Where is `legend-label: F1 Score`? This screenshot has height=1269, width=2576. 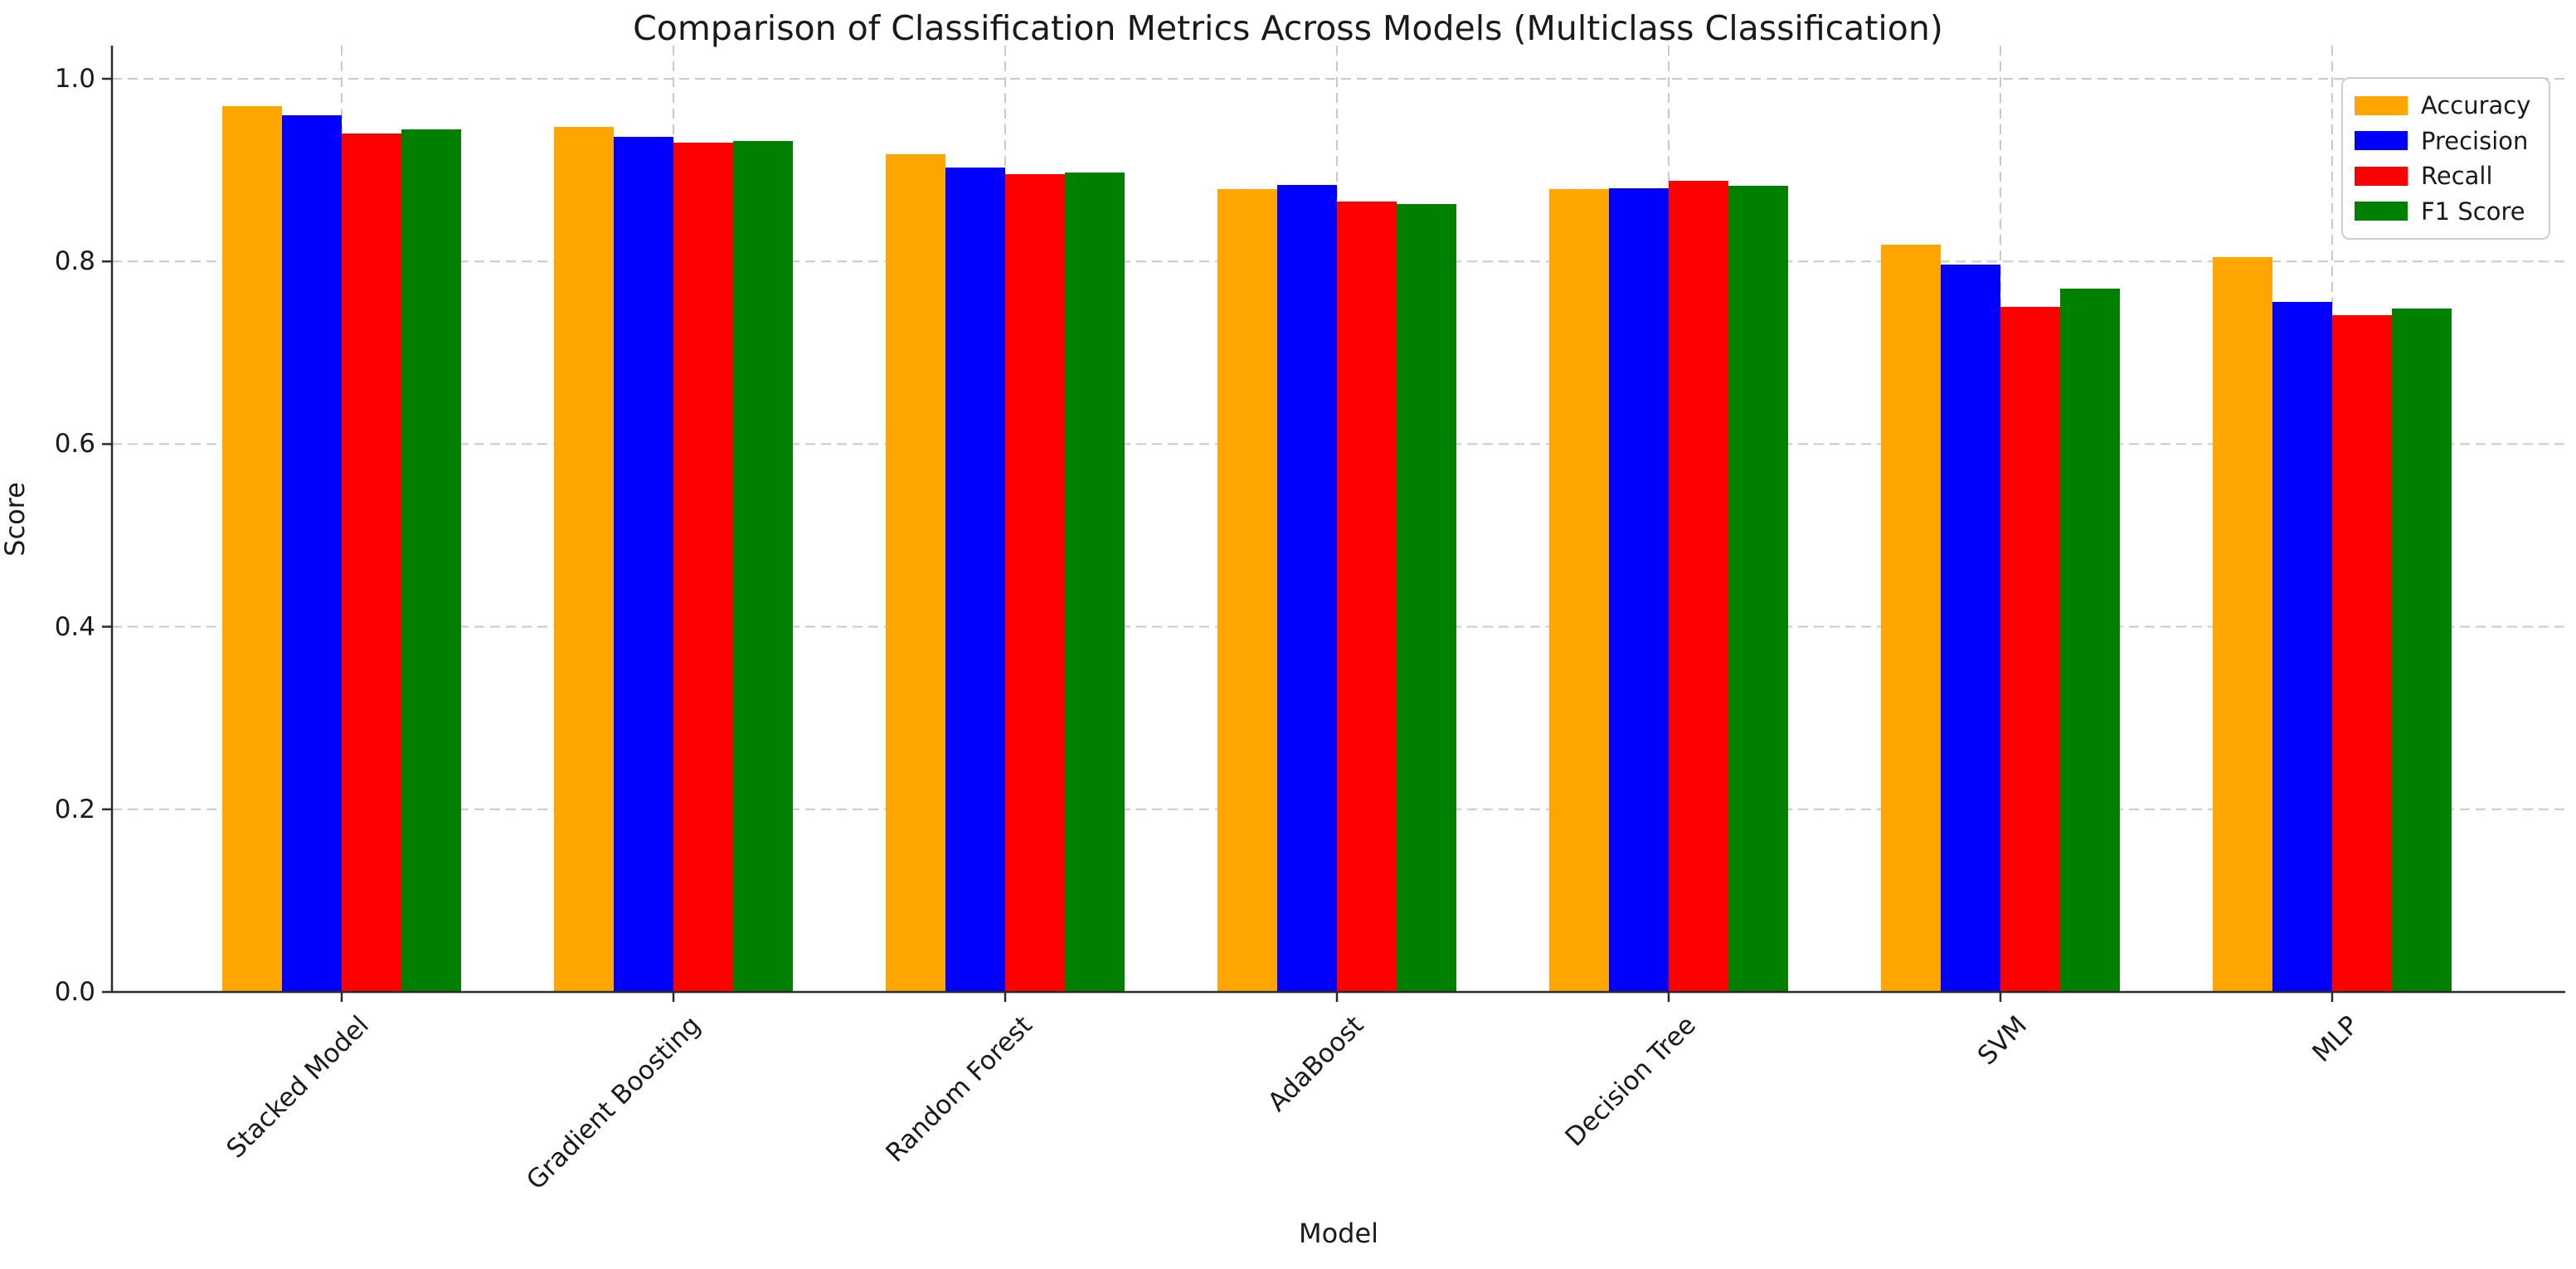 legend-label: F1 Score is located at coordinates (2473, 211).